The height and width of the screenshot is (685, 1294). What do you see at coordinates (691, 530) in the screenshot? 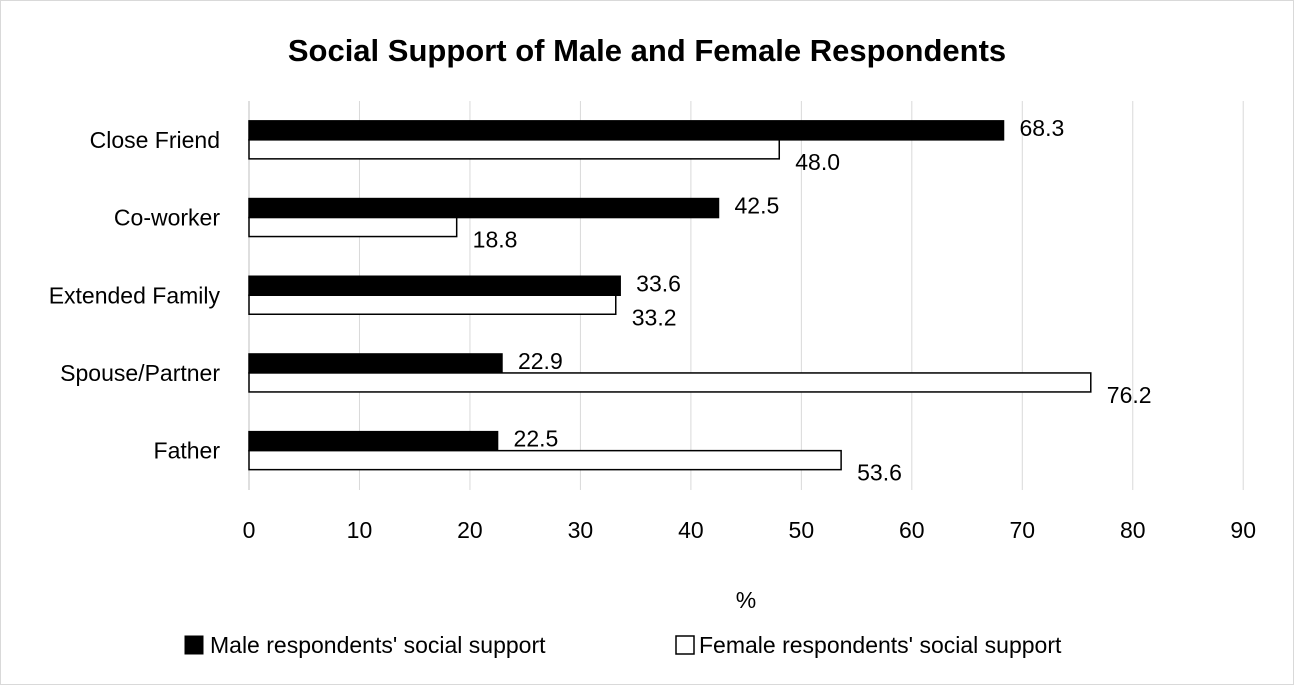
I see `x-tick-label: 40` at bounding box center [691, 530].